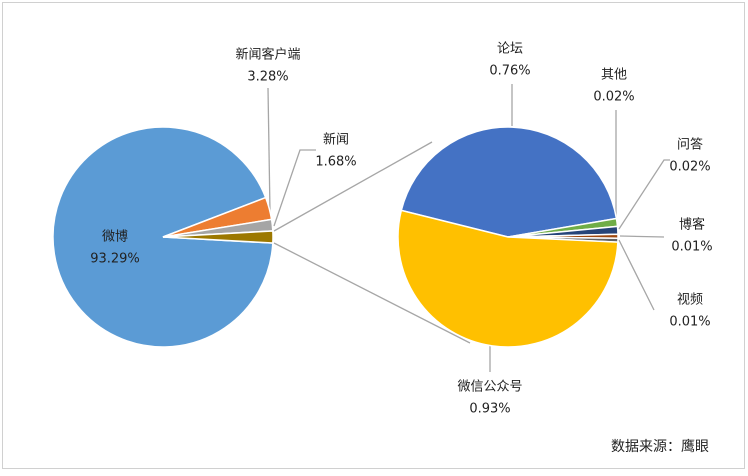 The width and height of the screenshot is (748, 476). What do you see at coordinates (267, 55) in the screenshot?
I see `data-label-name: 新闻客户端` at bounding box center [267, 55].